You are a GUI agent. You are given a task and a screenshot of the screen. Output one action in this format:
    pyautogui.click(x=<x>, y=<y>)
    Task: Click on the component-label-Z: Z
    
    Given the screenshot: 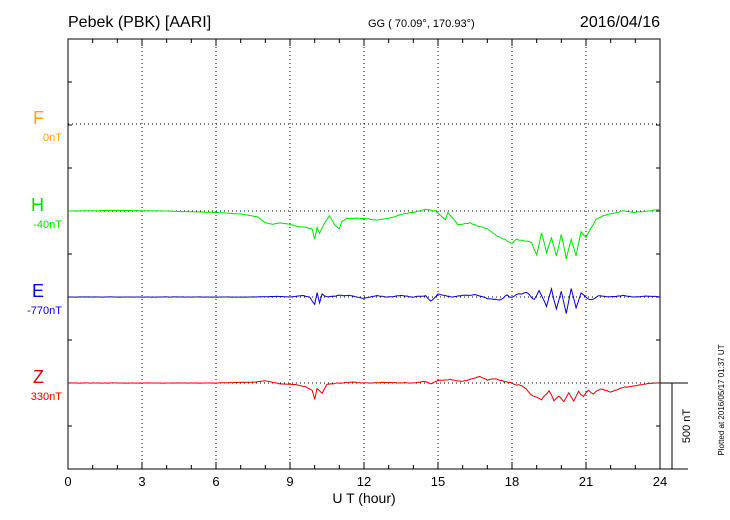 What is the action you would take?
    pyautogui.click(x=38, y=377)
    